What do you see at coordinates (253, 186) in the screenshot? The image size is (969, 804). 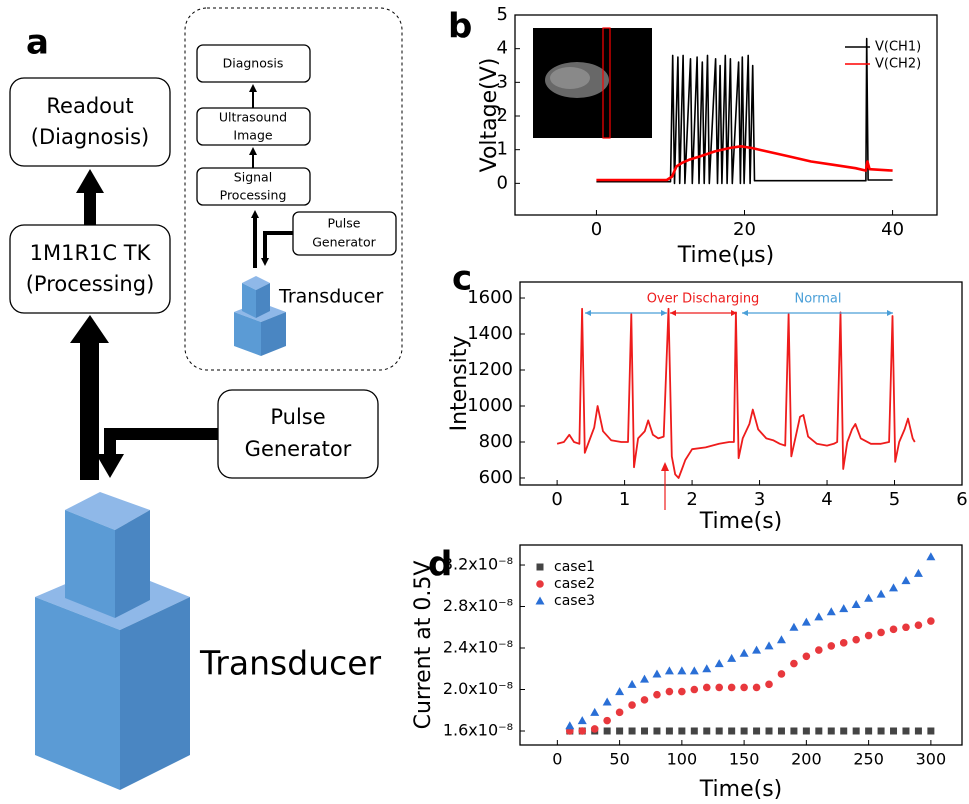 I see `inset-box` at bounding box center [253, 186].